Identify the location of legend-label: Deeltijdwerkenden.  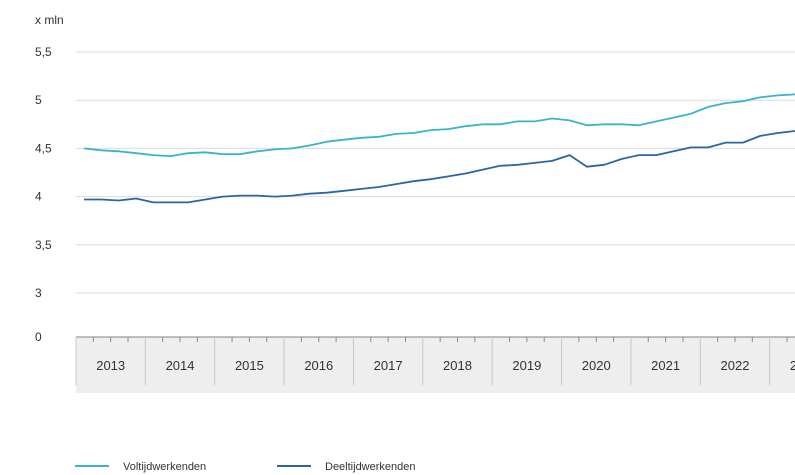
(370, 467).